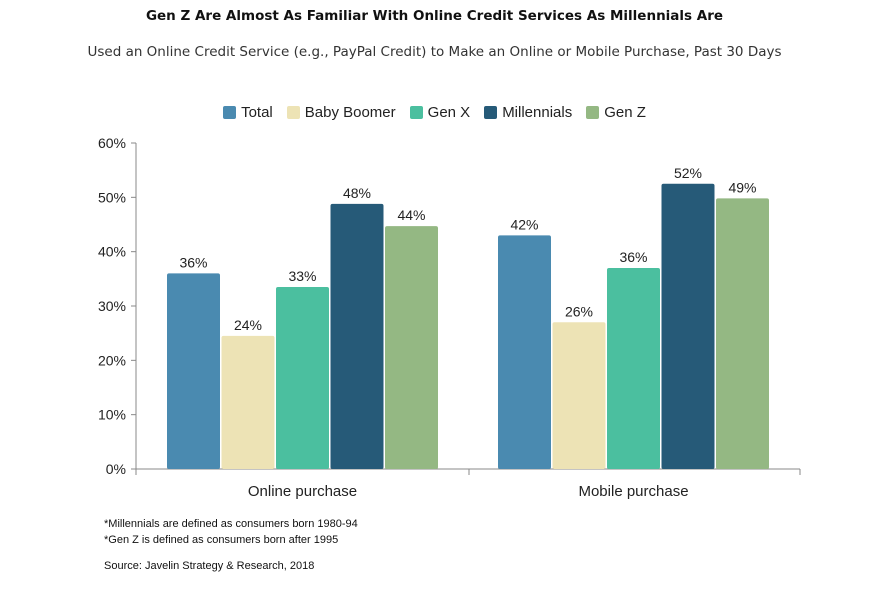 This screenshot has width=869, height=589. What do you see at coordinates (411, 215) in the screenshot?
I see `data-label: 44%` at bounding box center [411, 215].